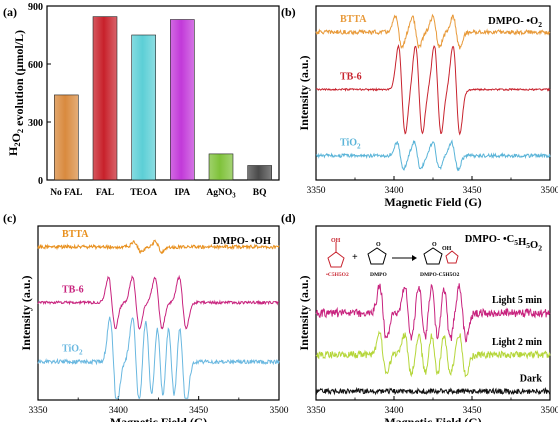 Image resolution: width=558 pixels, height=422 pixels. What do you see at coordinates (432, 418) in the screenshot?
I see `x-axis-label: Magnetic Field (G)` at bounding box center [432, 418].